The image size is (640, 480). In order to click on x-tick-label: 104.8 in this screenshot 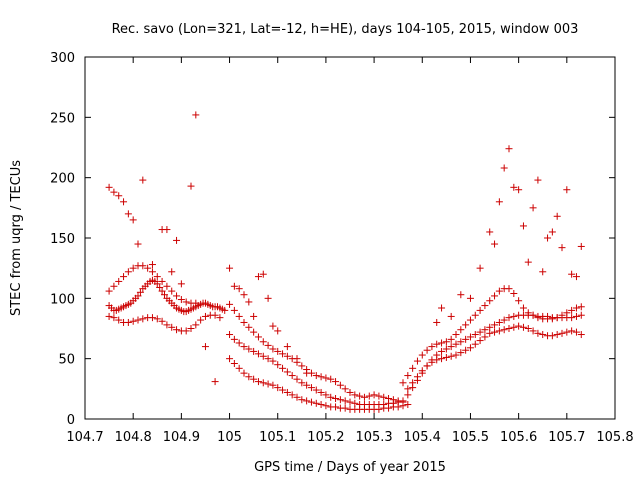, I will do `click(133, 437)`.